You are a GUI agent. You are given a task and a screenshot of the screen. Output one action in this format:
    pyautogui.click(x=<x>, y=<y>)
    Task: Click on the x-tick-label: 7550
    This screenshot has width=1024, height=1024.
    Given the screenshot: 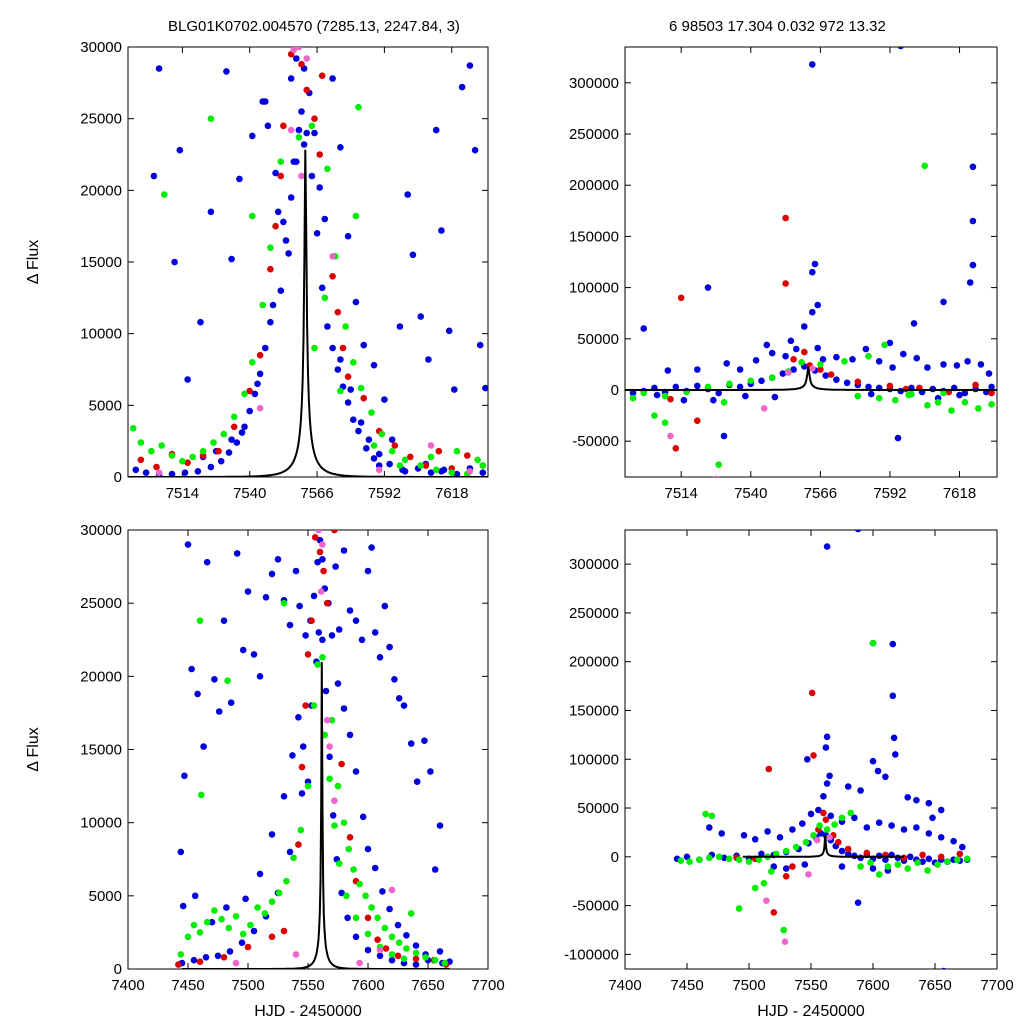 What is the action you would take?
    pyautogui.click(x=810, y=985)
    